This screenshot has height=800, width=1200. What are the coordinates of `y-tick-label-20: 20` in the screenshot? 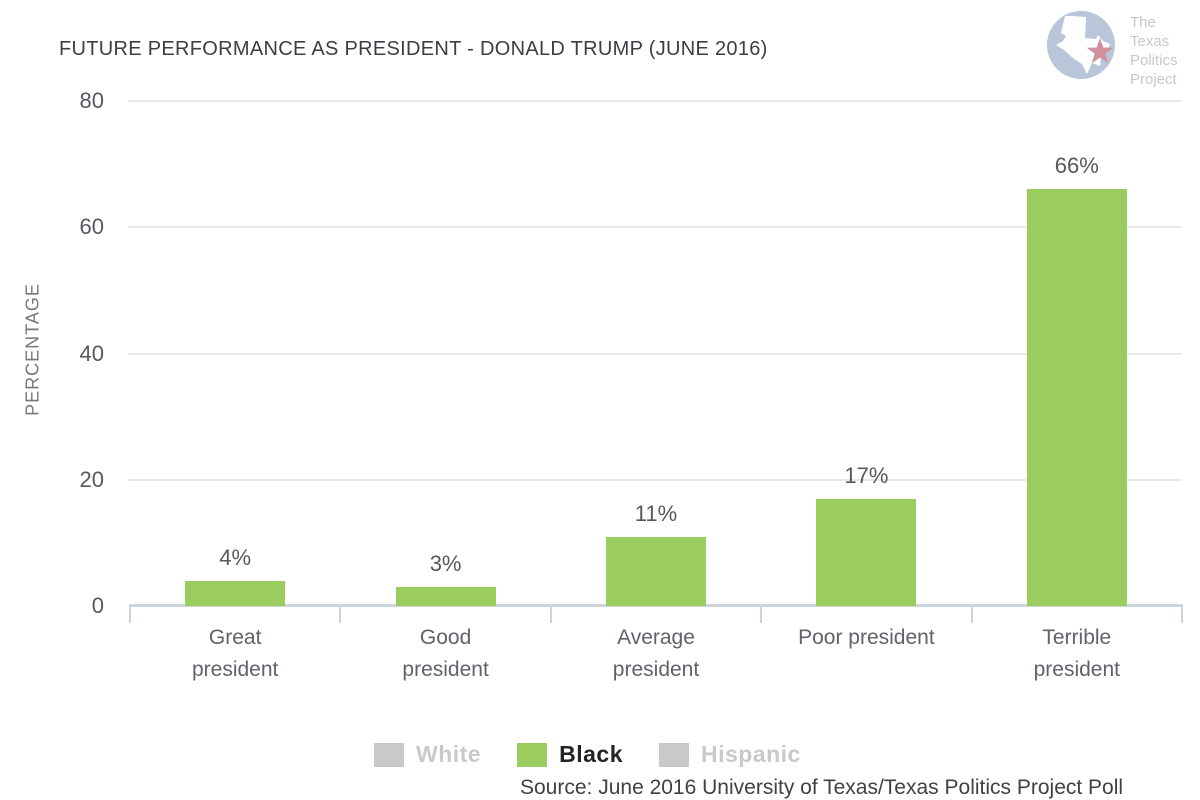 It's located at (91, 479).